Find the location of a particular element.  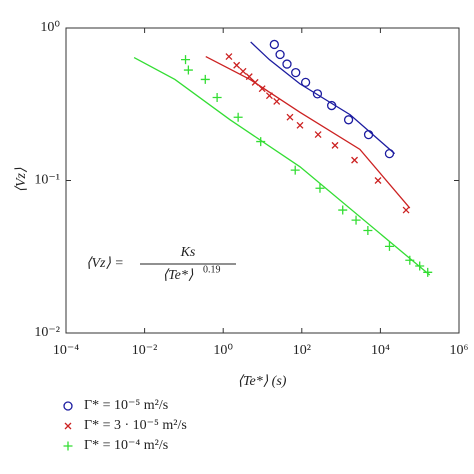

formula-denominator: ⟨Te*⟩ is located at coordinates (178, 275).